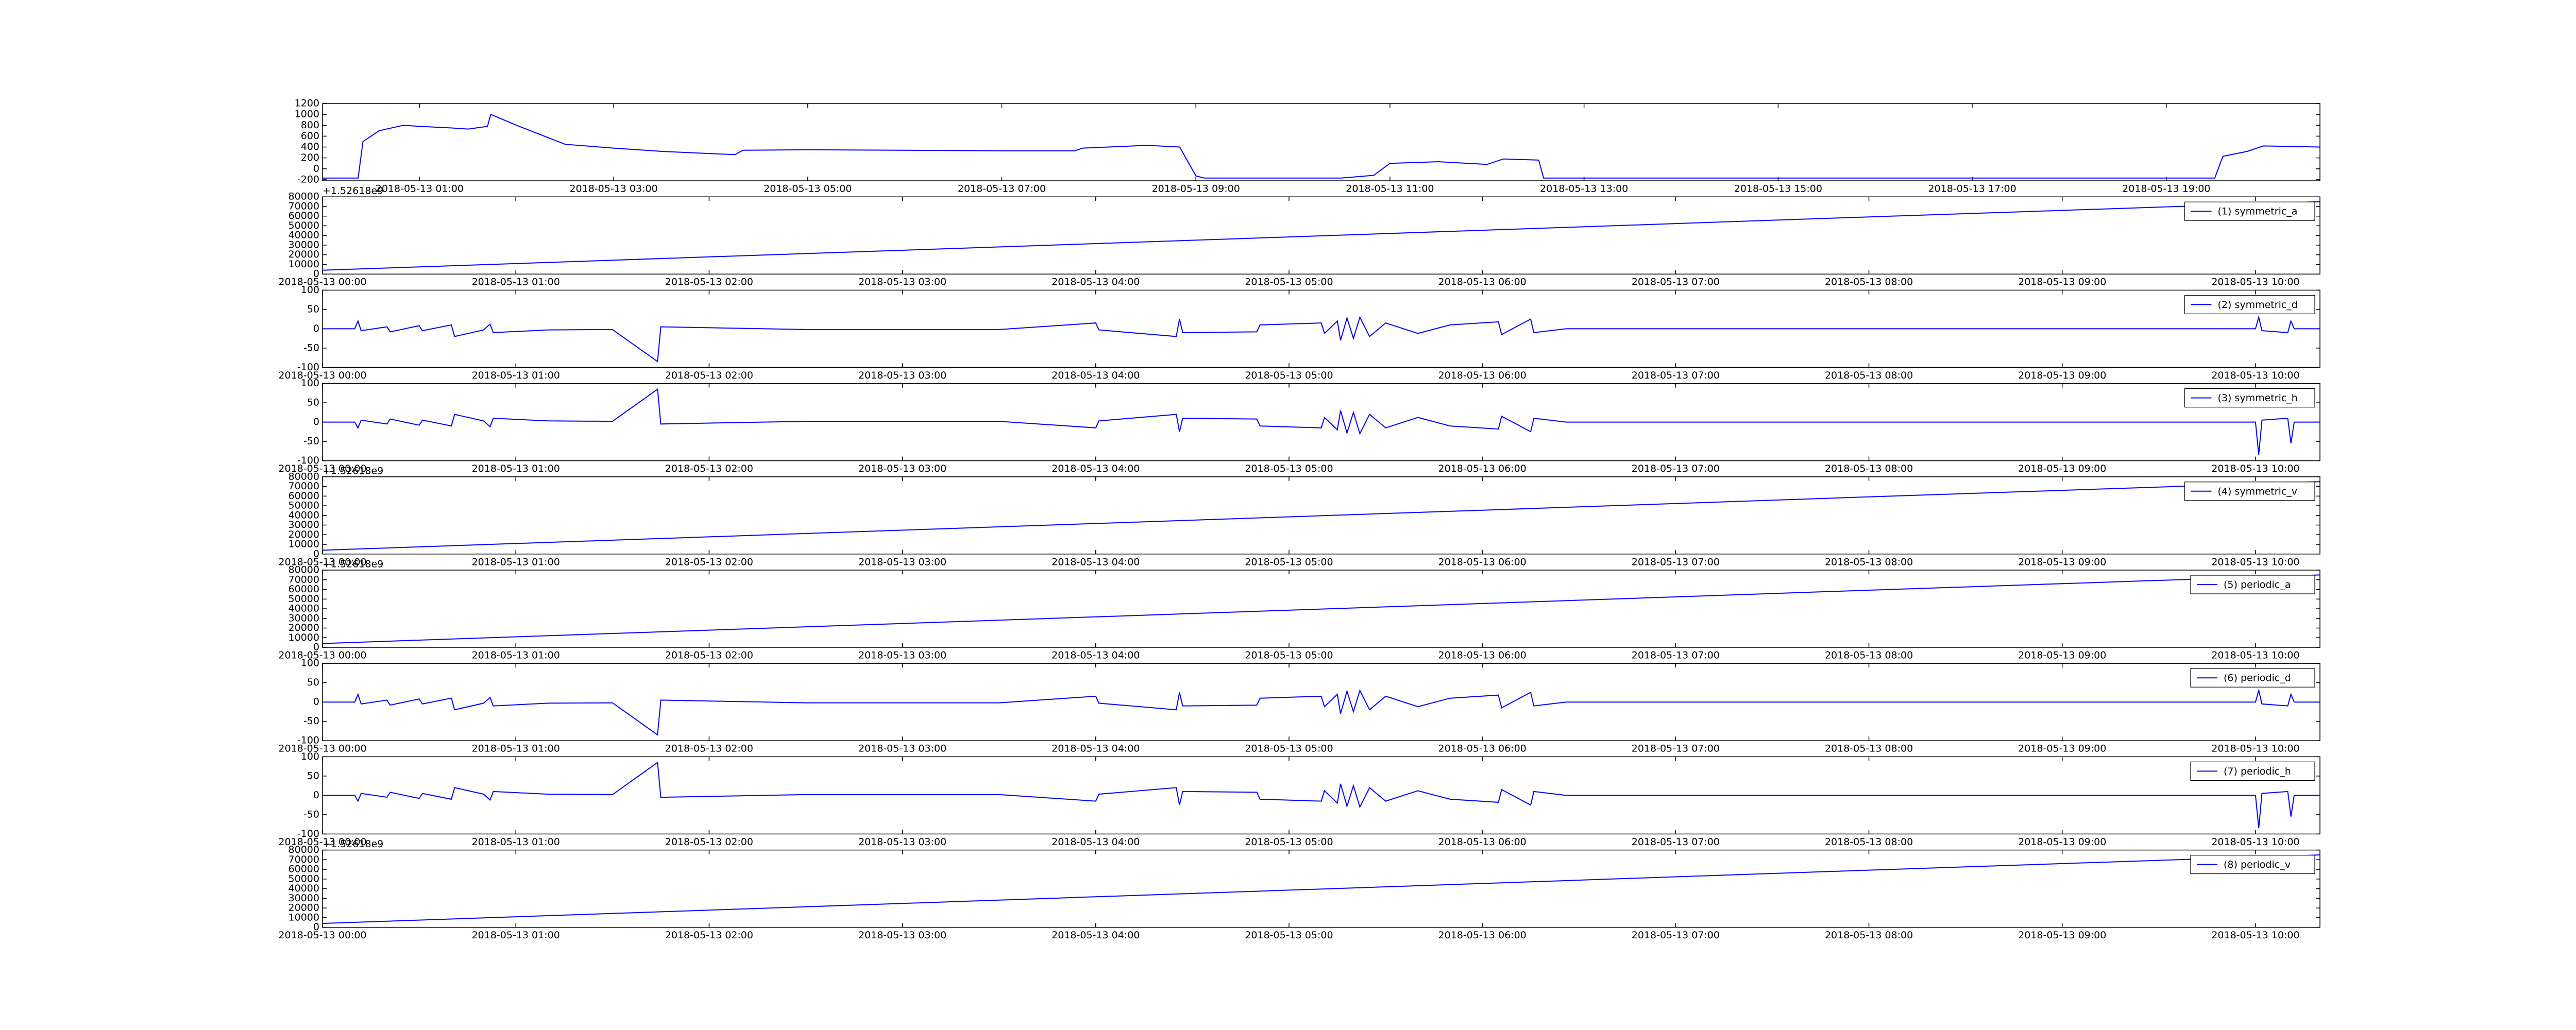 This screenshot has height=1030, width=2576. What do you see at coordinates (307, 114) in the screenshot?
I see `y-tick-label: 1000` at bounding box center [307, 114].